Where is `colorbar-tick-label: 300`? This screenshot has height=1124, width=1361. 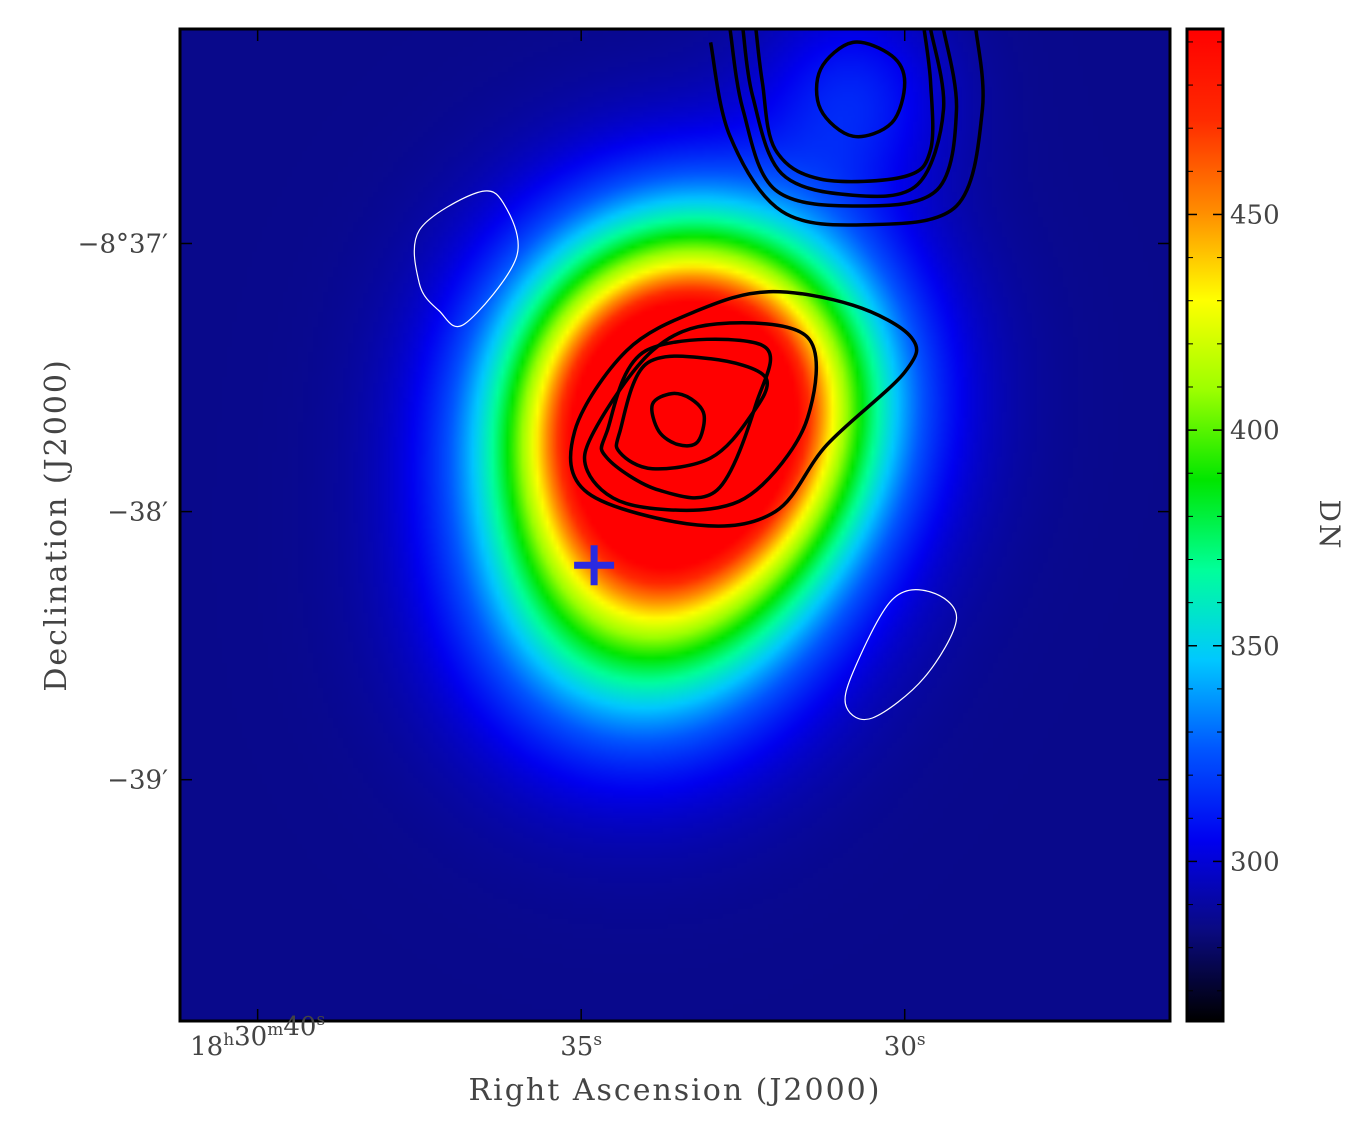 colorbar-tick-label: 300 is located at coordinates (1255, 862).